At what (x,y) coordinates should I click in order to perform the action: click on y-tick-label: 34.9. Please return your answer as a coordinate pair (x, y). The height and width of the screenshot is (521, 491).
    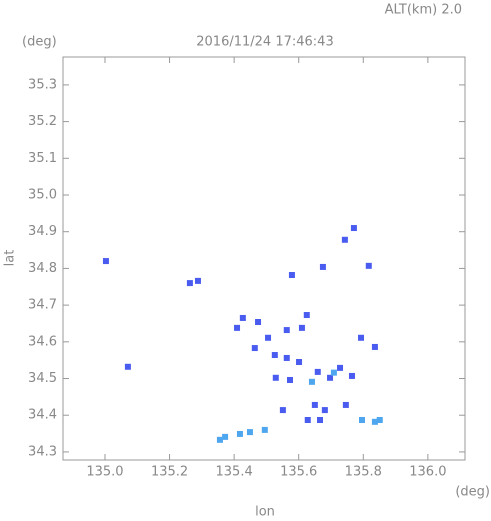
    Looking at the image, I should click on (42, 231).